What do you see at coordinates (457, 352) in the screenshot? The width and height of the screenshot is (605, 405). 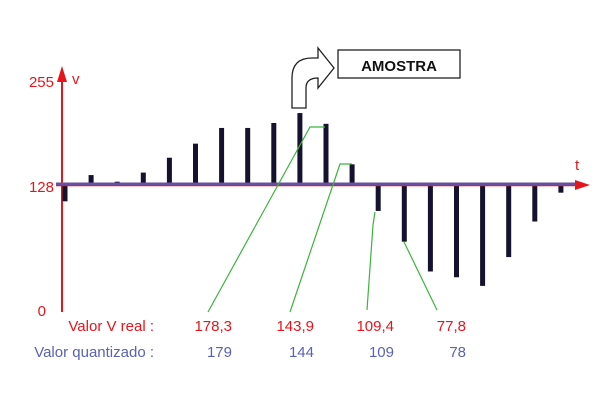 I see `quantized-value-4: 78` at bounding box center [457, 352].